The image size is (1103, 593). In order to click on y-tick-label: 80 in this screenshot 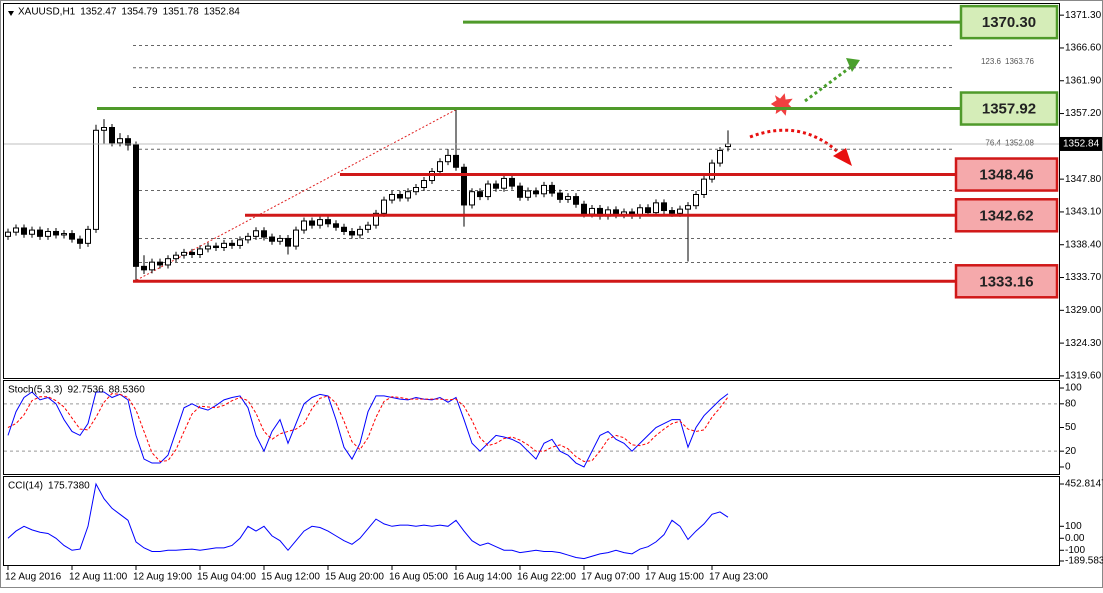, I will do `click(1071, 403)`.